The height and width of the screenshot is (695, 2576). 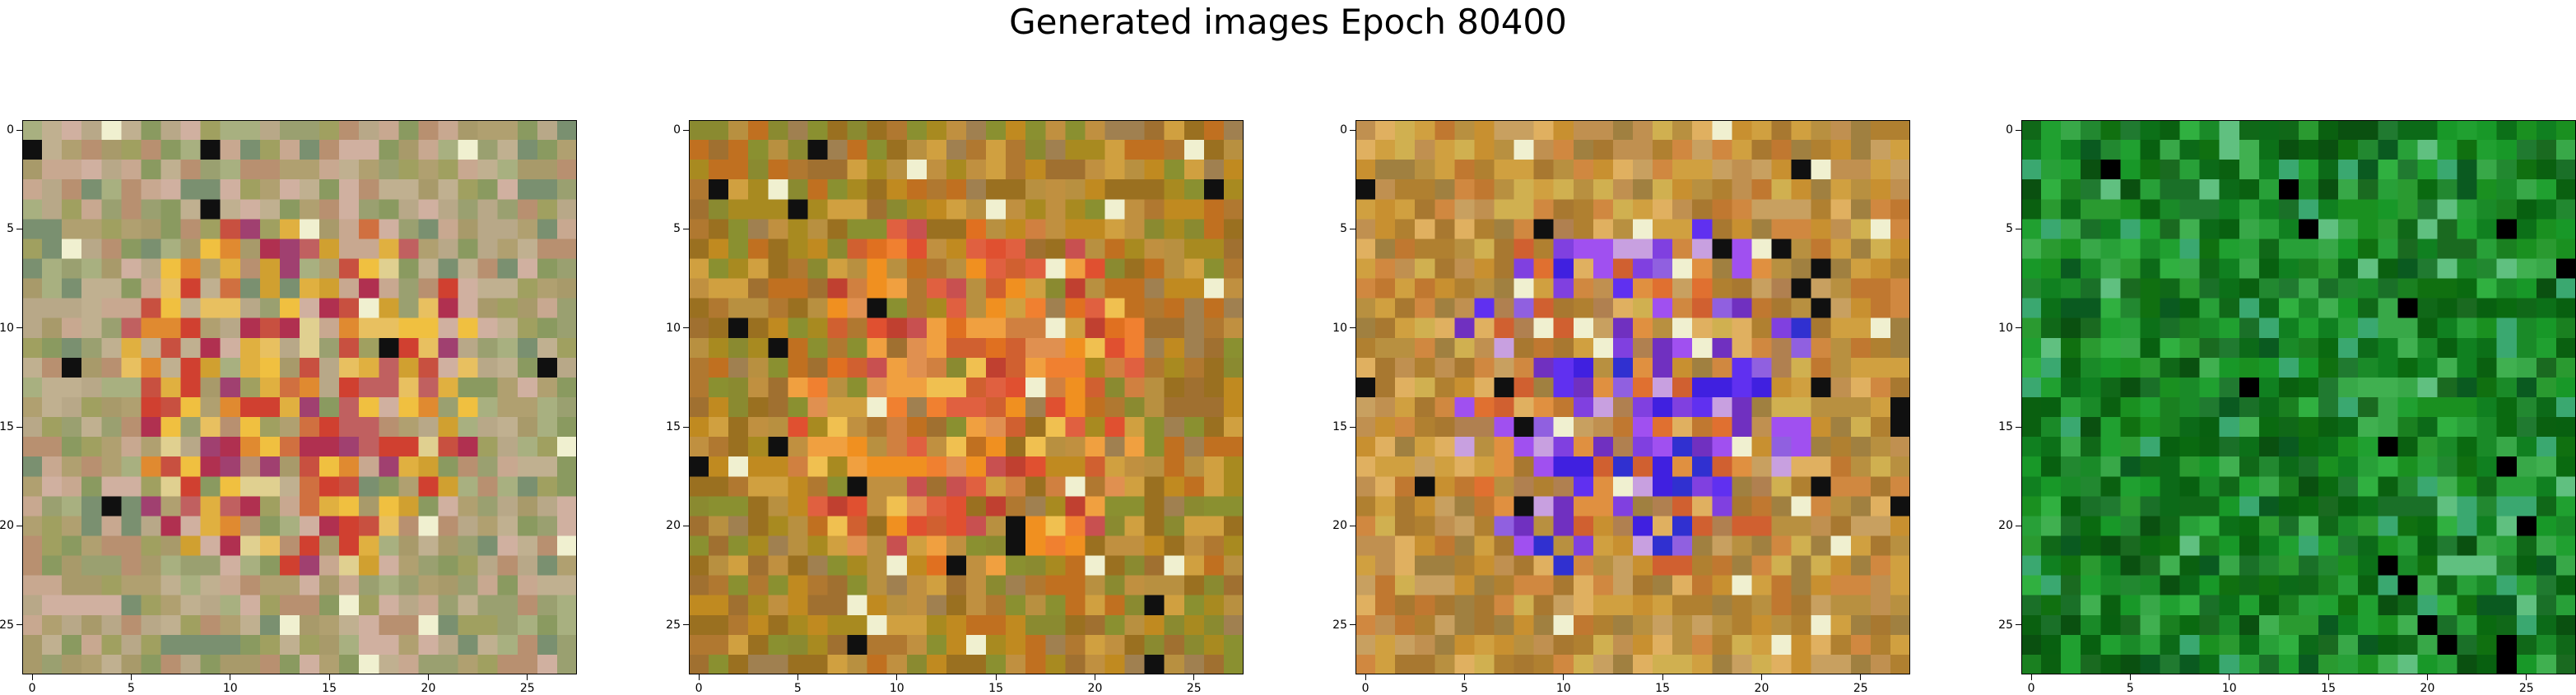 What do you see at coordinates (1288, 22) in the screenshot?
I see `figure-title: Generated images Epoch 80400` at bounding box center [1288, 22].